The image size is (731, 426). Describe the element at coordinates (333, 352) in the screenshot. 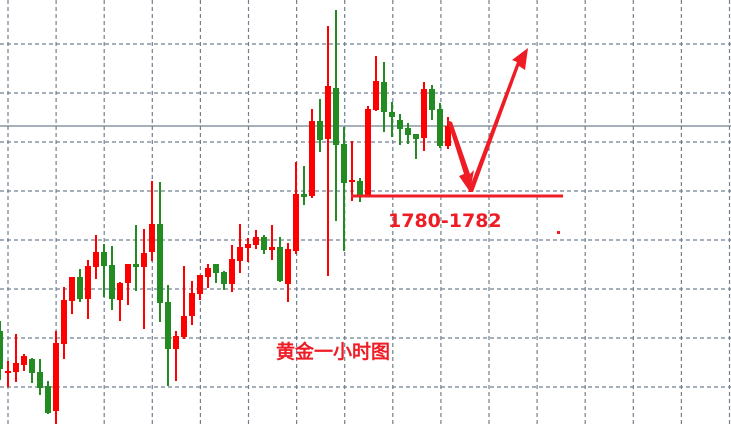

I see `chart-title: 黄金一小时图` at that location.